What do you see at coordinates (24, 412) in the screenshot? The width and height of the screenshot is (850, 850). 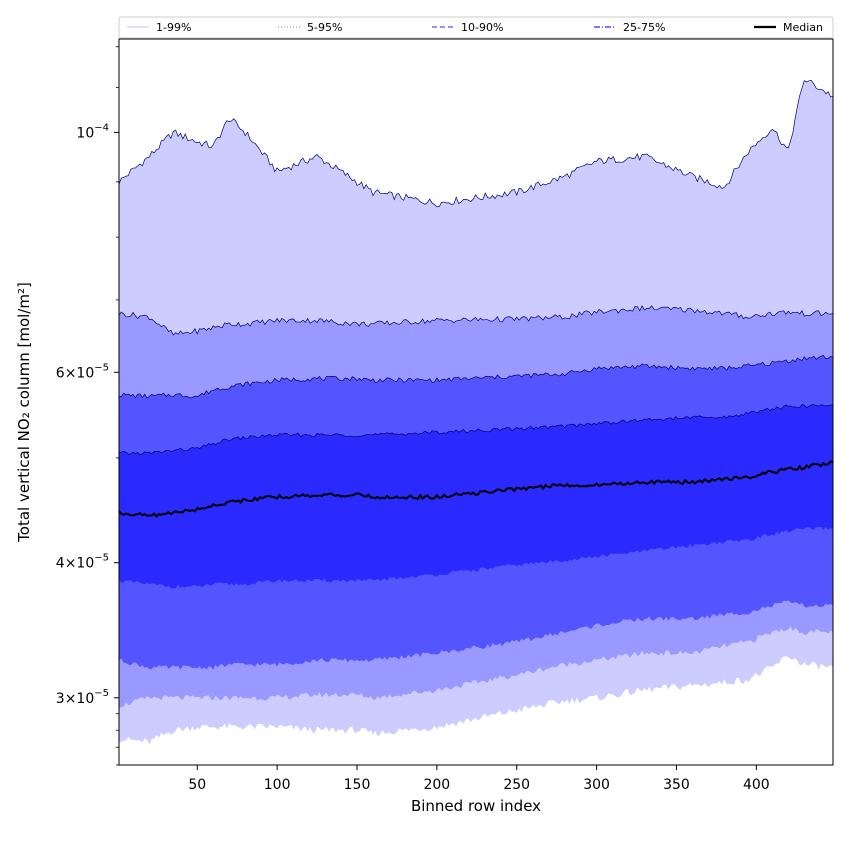 I see `y-axis-label: Total vertical NO₂ column [mol/m²]` at bounding box center [24, 412].